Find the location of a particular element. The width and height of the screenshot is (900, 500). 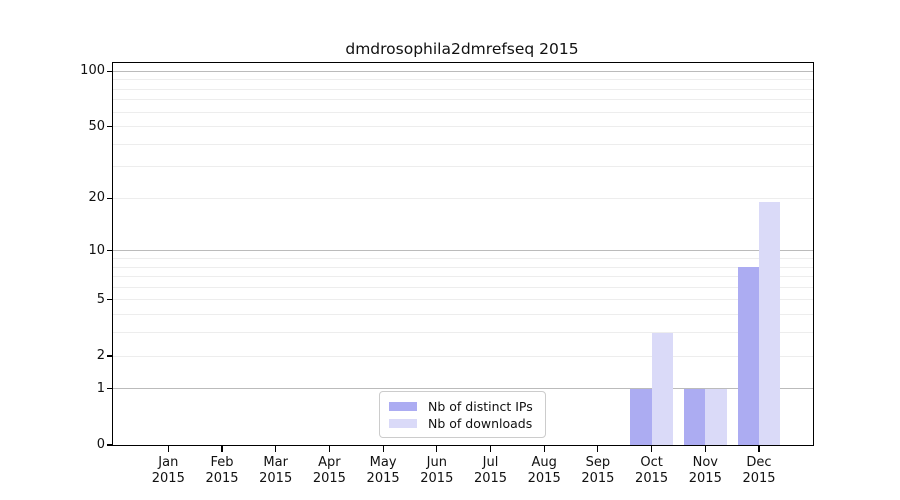

x-tick-aug is located at coordinates (544, 448).